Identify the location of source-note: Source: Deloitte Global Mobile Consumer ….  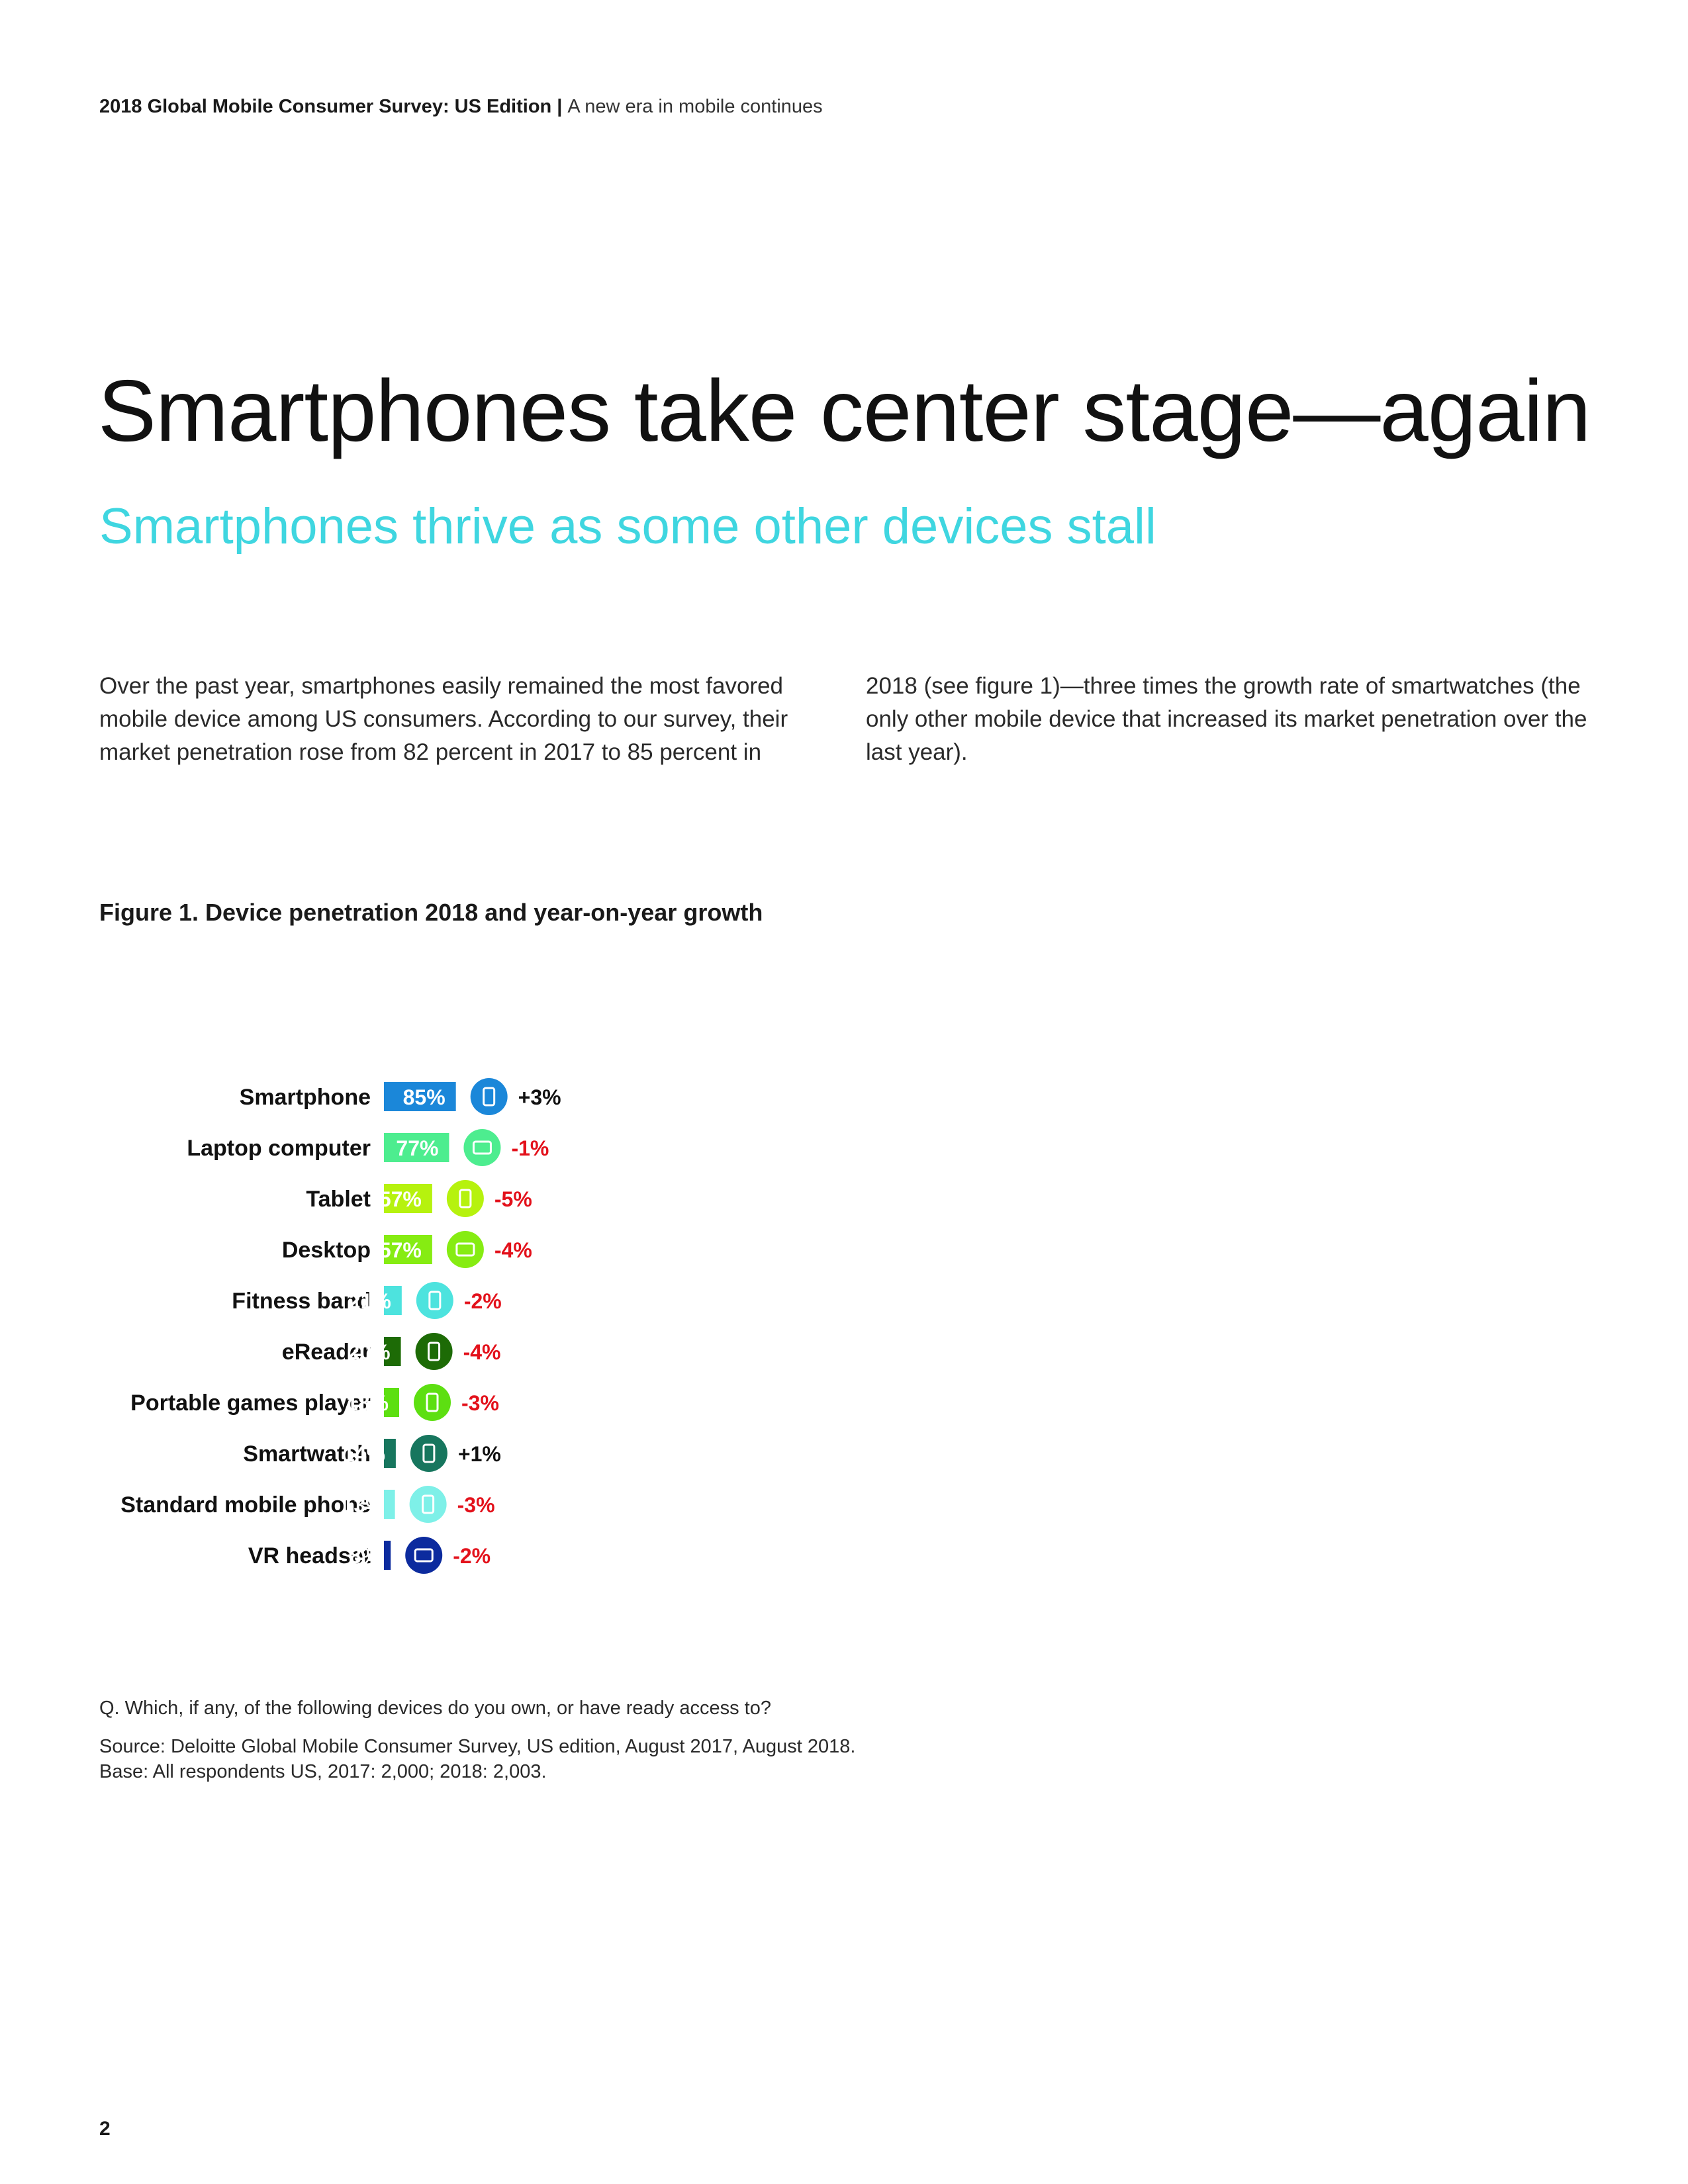
(477, 1759).